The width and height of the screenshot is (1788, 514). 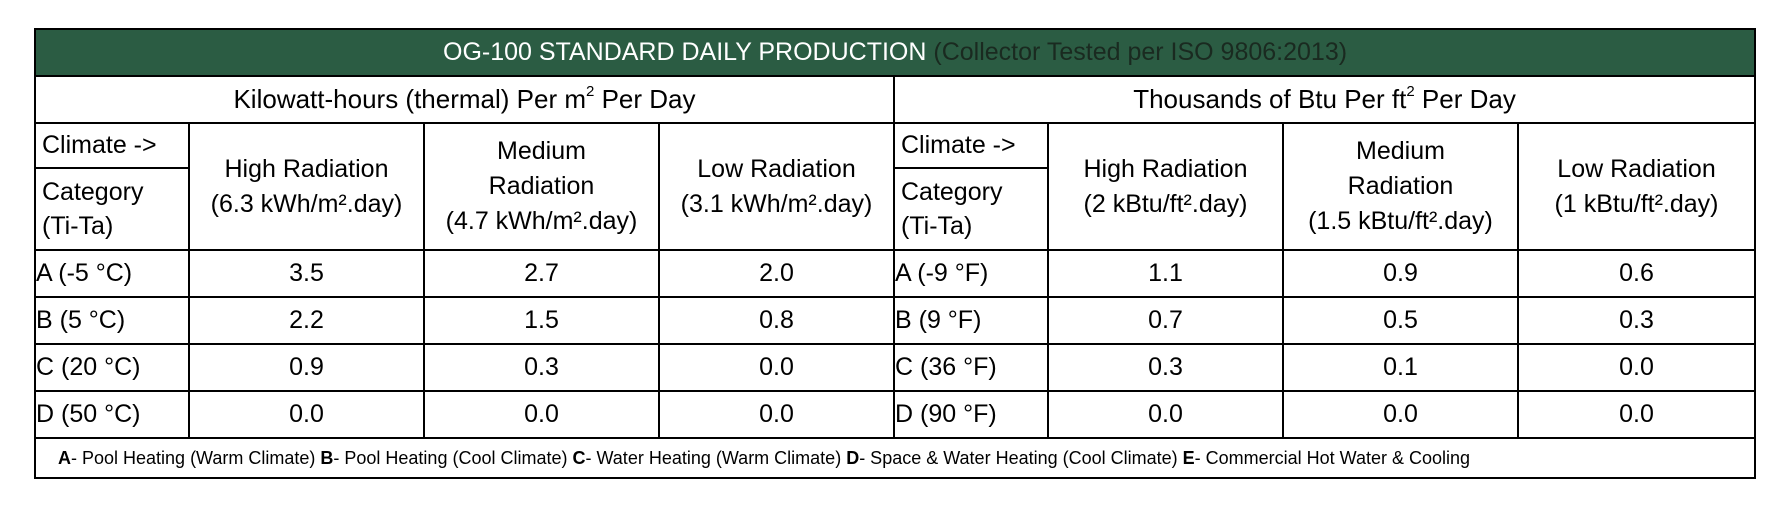 I want to click on table-cell: 2.2, so click(x=306, y=320).